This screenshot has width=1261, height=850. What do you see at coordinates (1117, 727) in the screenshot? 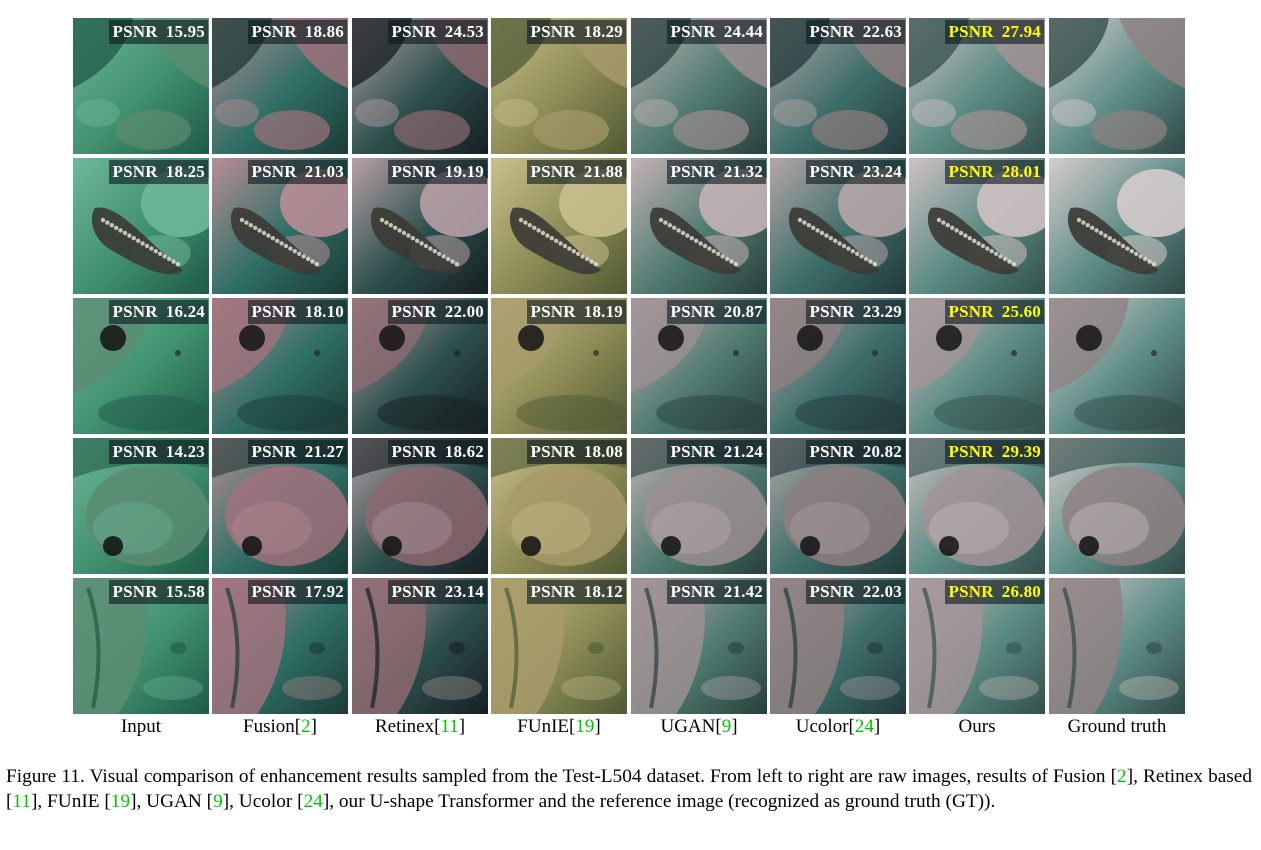
I see `column-label: Ground truth` at bounding box center [1117, 727].